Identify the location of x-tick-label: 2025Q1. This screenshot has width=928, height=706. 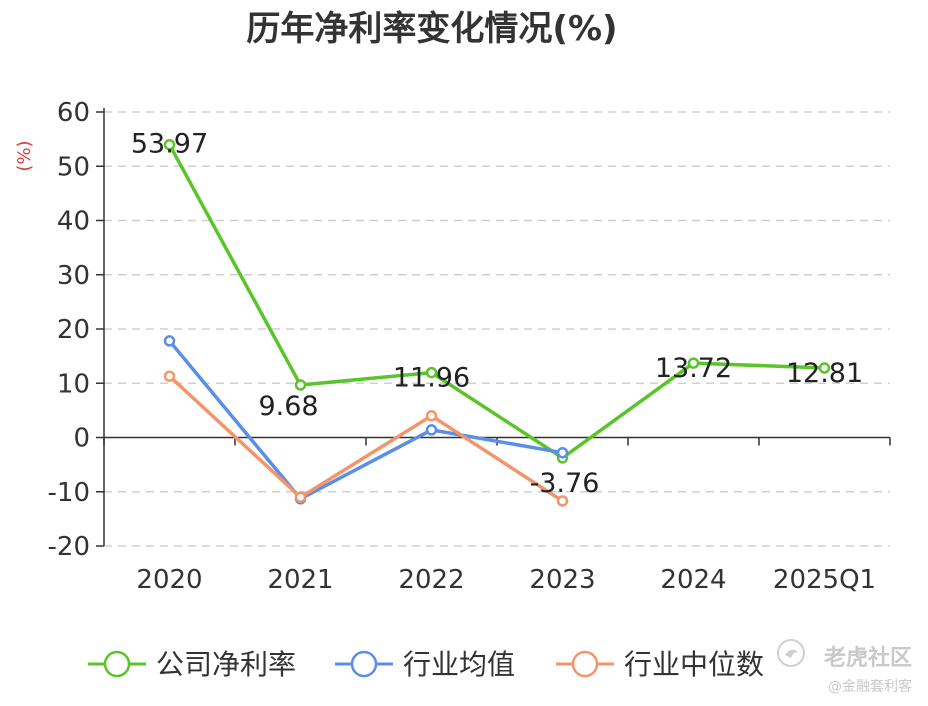
(824, 580).